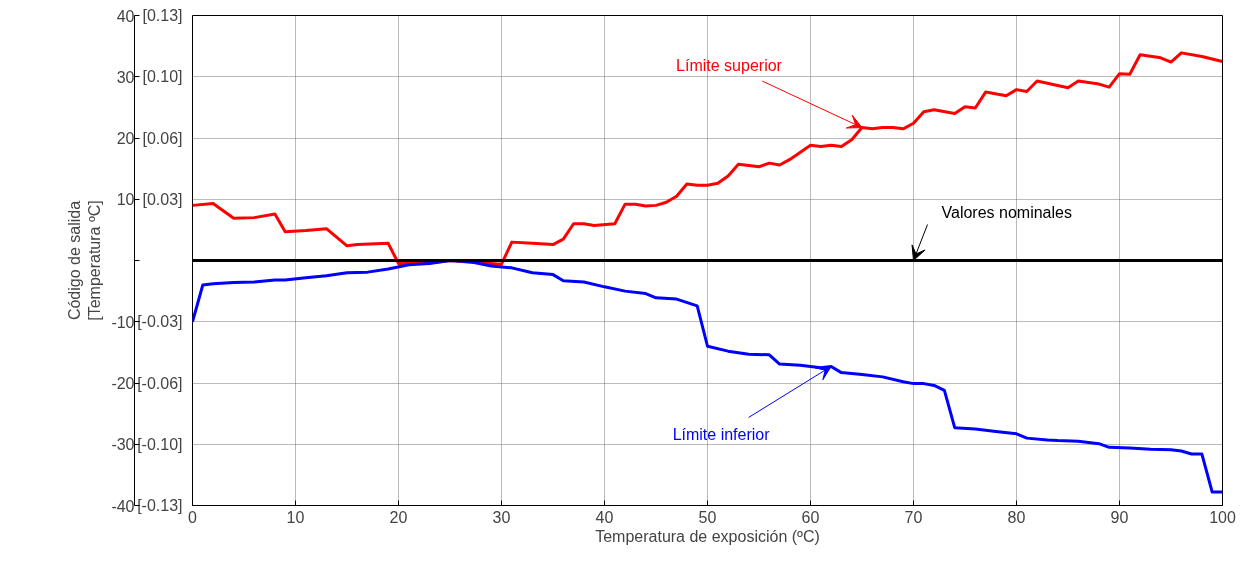 The height and width of the screenshot is (572, 1255). I want to click on y-axis-title: Código de salida [Temperatura ºC], so click(84, 260).